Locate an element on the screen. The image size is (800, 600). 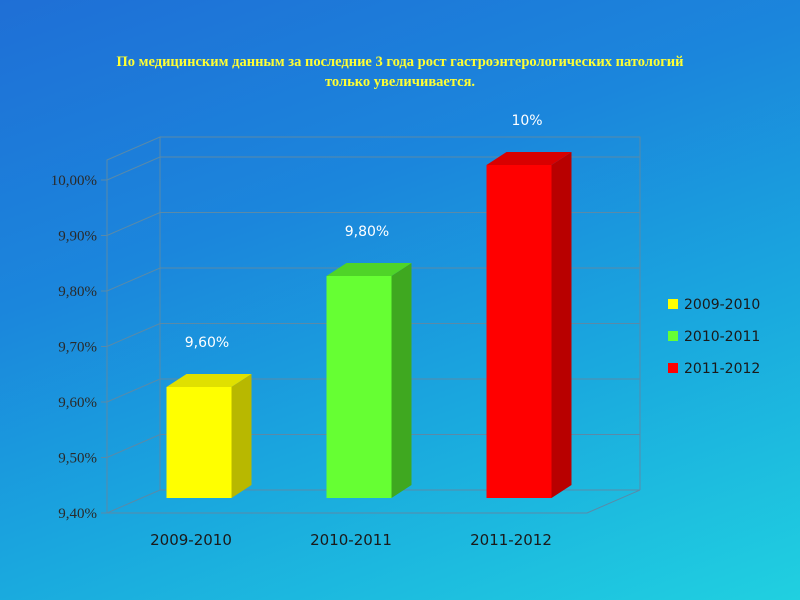
y-tick-label: 9,50% is located at coordinates (77, 459).